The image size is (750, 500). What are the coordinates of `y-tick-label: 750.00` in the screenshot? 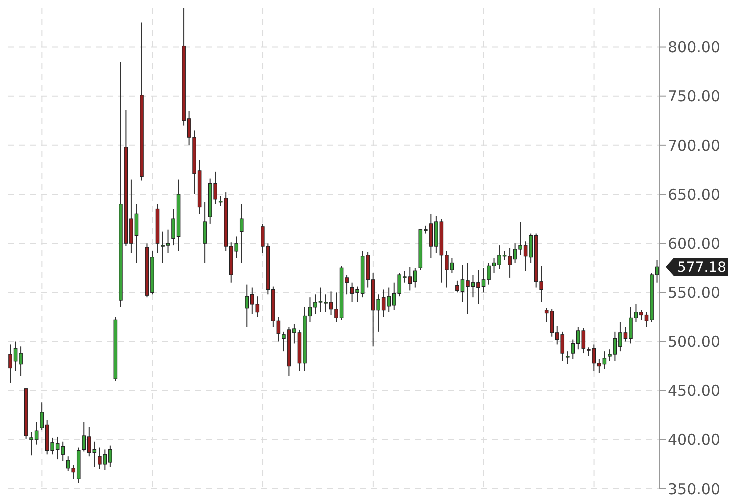 It's located at (694, 97).